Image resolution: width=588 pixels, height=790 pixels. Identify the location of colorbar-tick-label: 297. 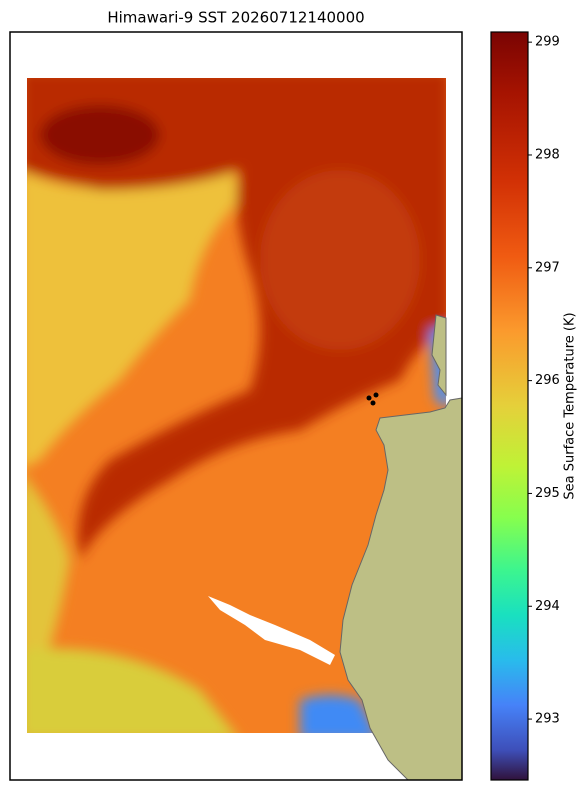
(547, 267).